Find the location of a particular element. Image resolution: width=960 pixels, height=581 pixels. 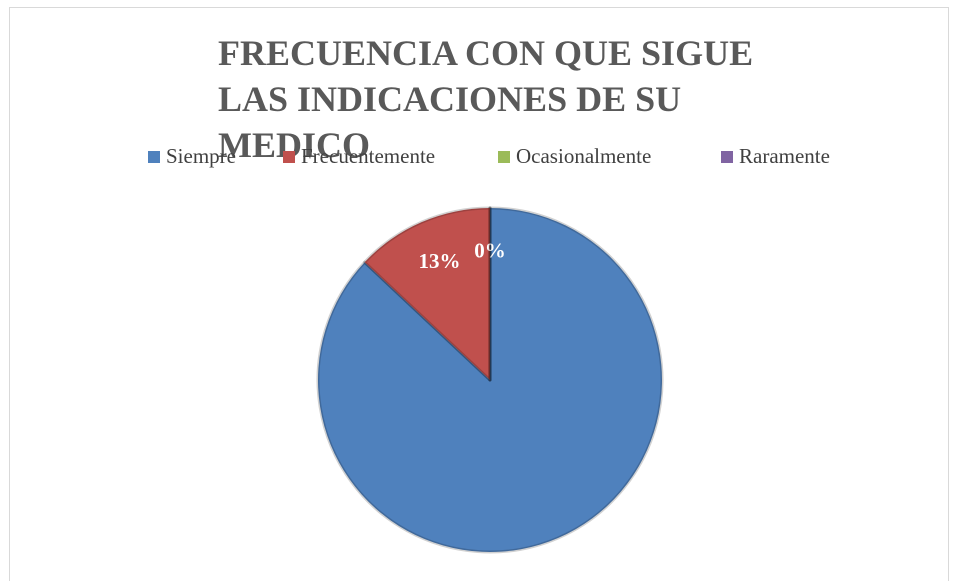

legend-label: Frecuentemente is located at coordinates (368, 156).